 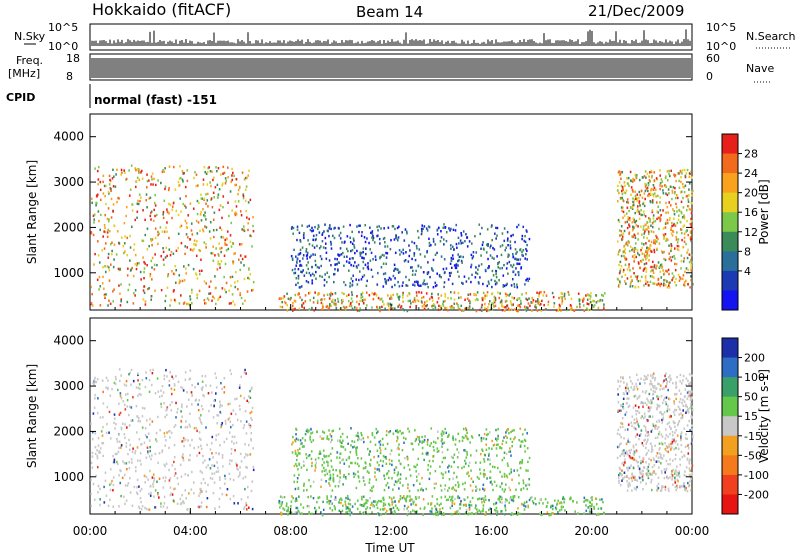 I want to click on noise-tick-bottom-left: 10^0, so click(x=63, y=46).